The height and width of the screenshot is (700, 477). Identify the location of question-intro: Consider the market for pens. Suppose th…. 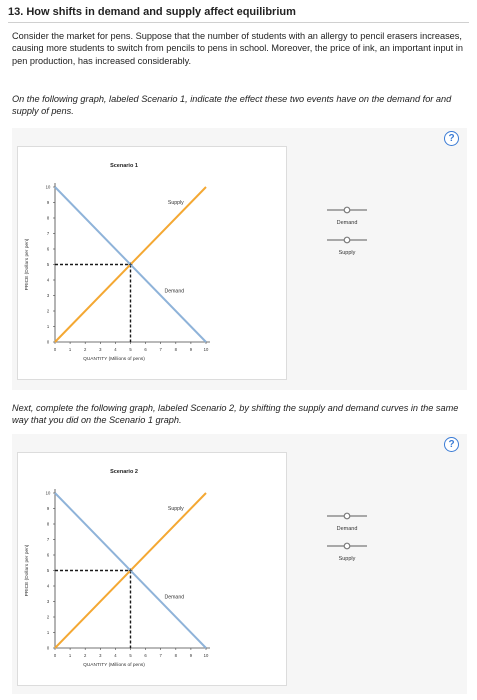
(237, 48).